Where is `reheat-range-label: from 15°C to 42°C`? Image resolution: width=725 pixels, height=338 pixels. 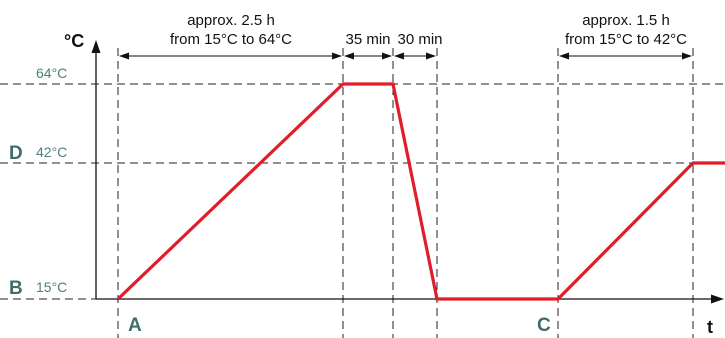
reheat-range-label: from 15°C to 42°C is located at coordinates (626, 39).